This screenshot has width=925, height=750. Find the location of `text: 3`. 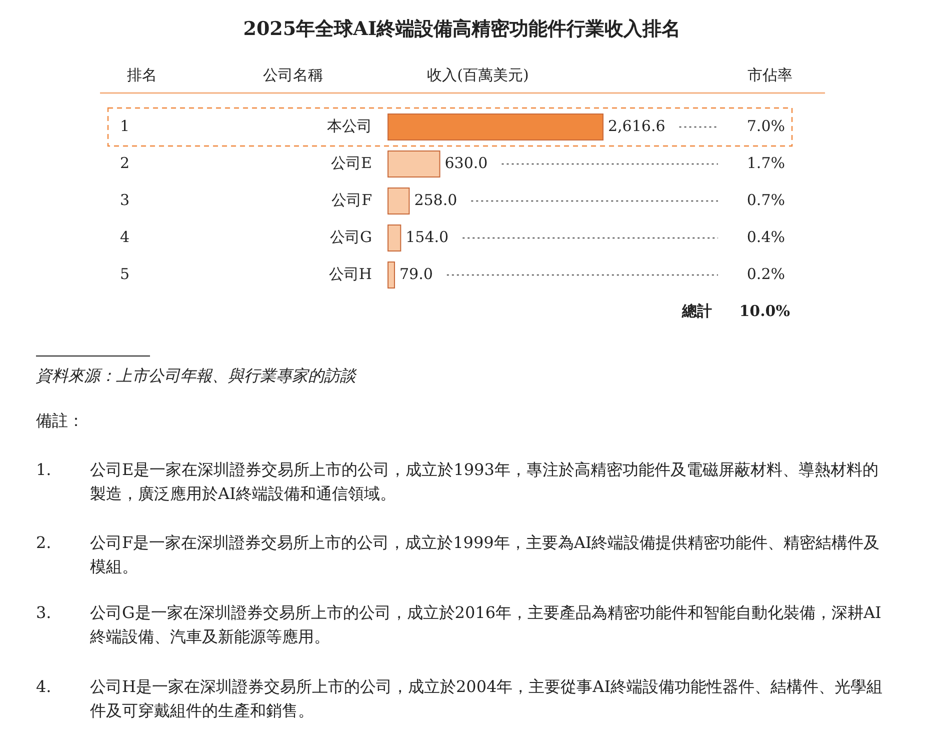

text: 3 is located at coordinates (125, 199).